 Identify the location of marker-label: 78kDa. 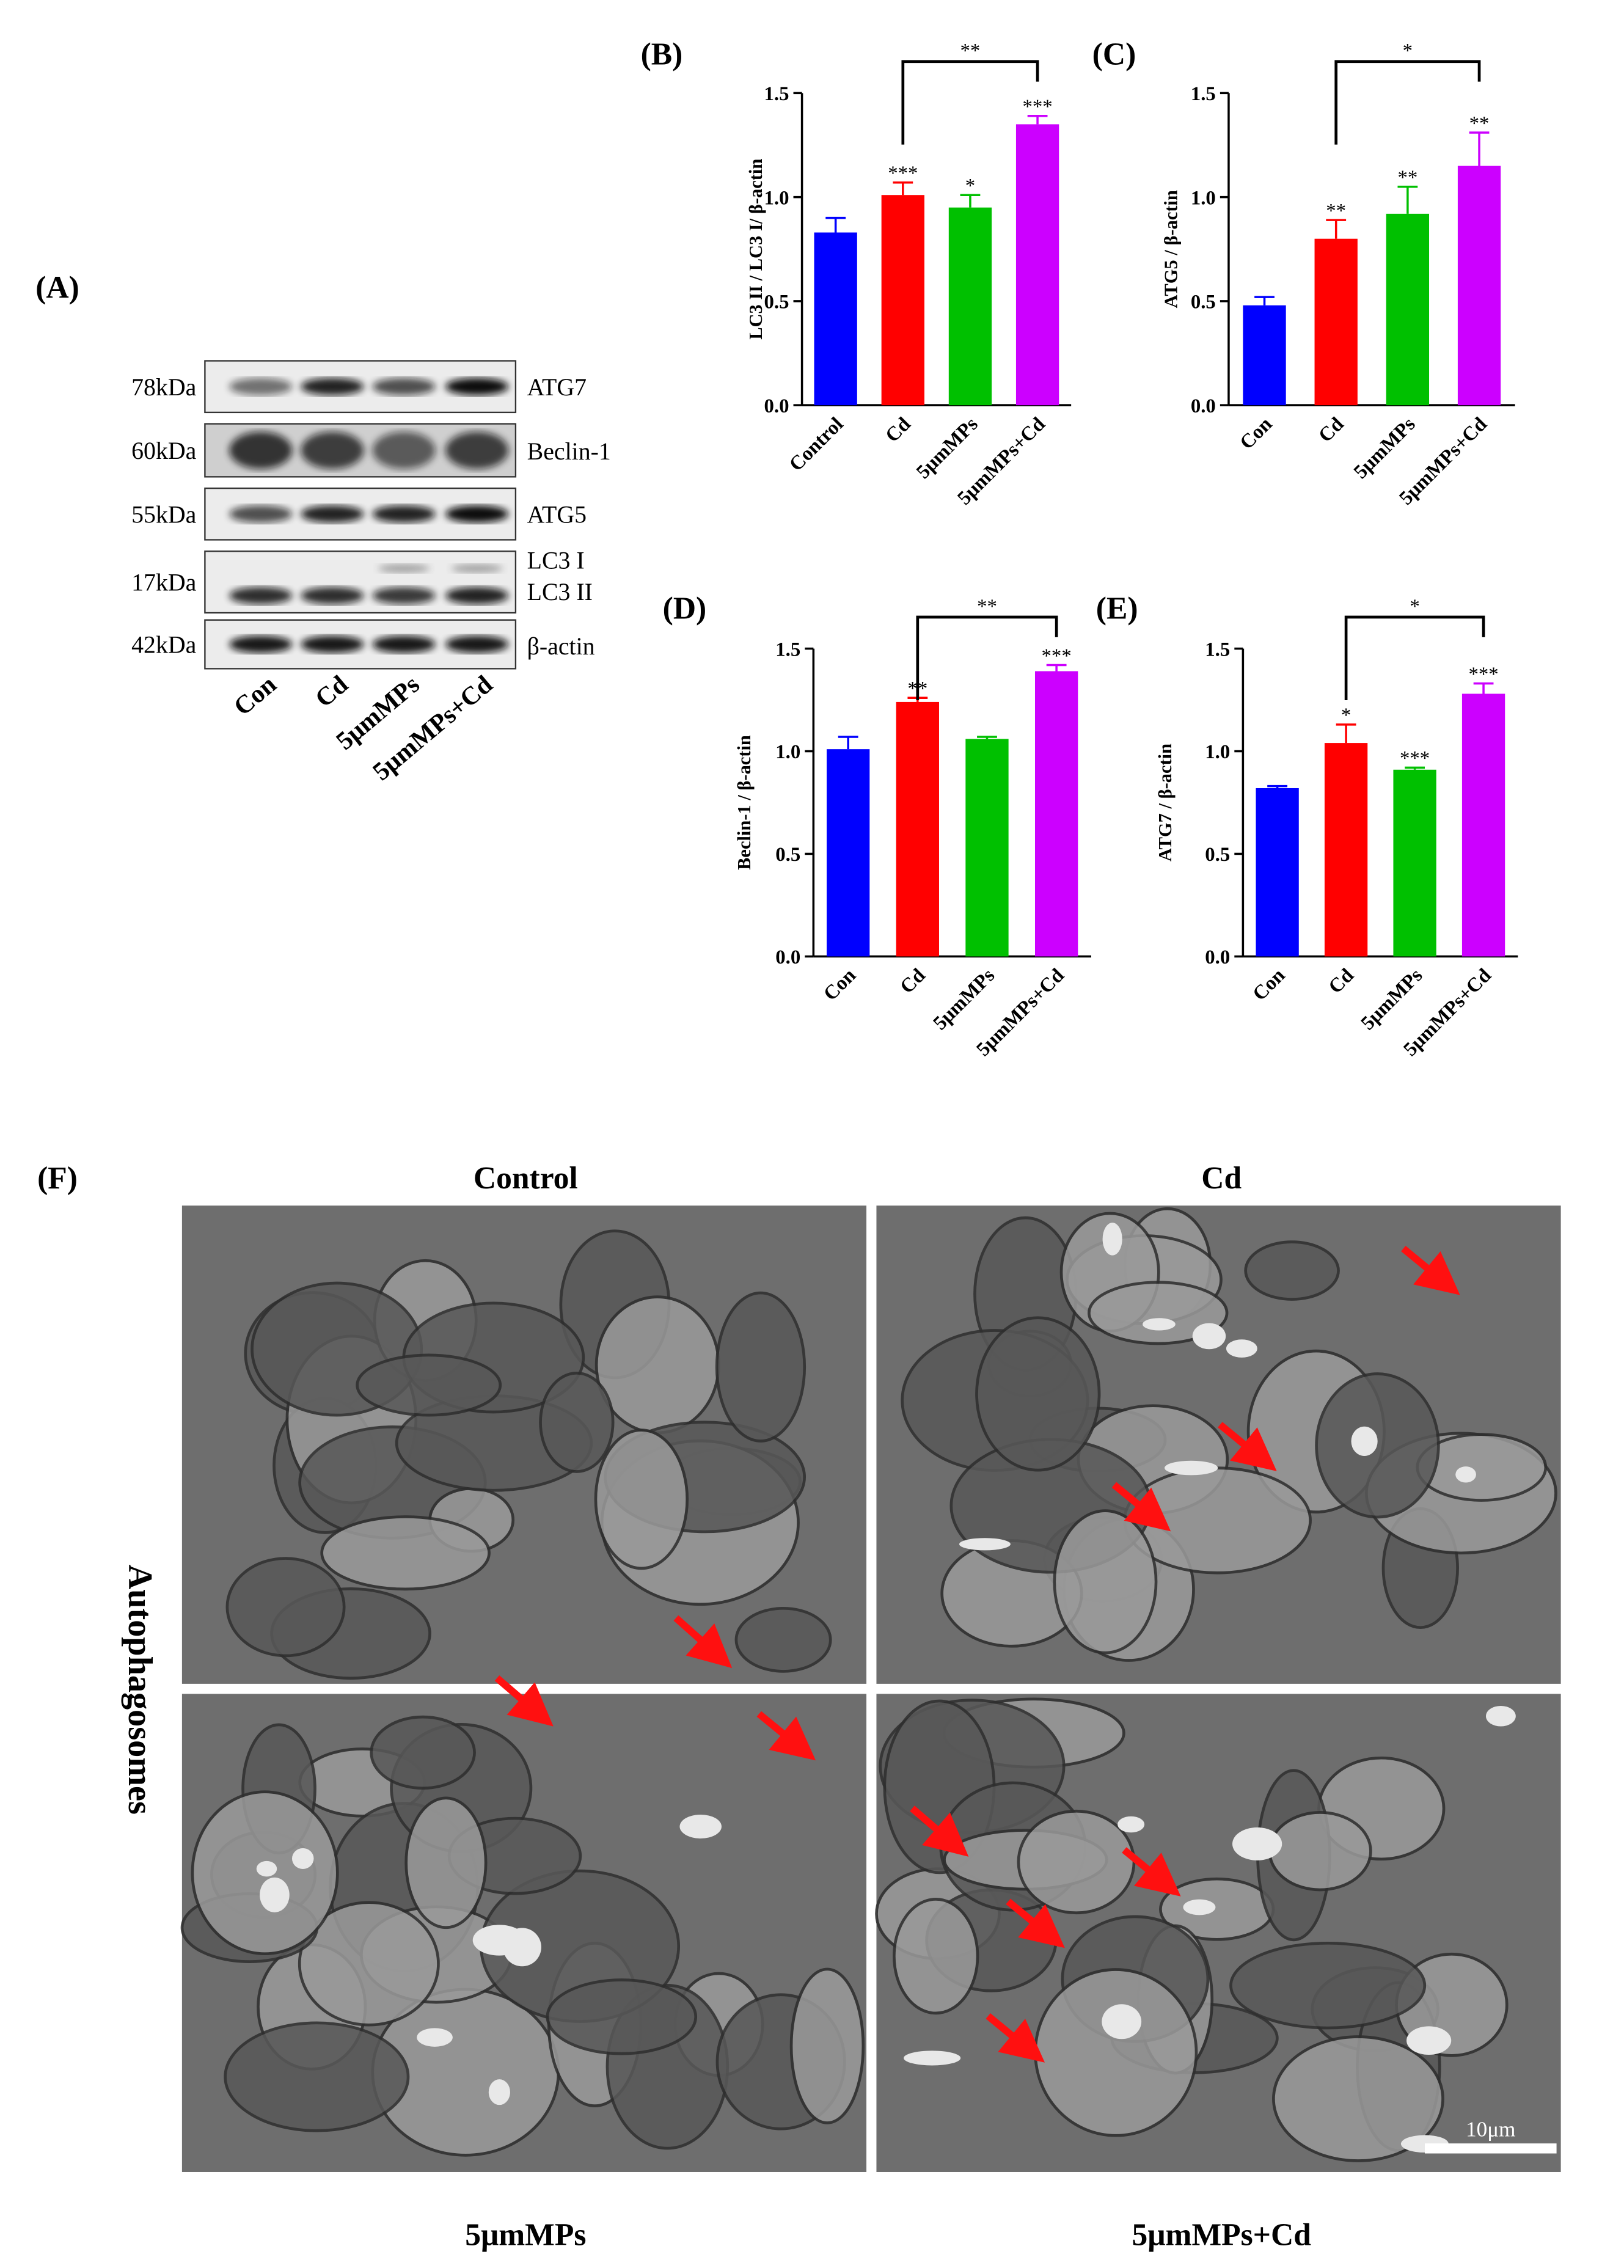
(164, 387).